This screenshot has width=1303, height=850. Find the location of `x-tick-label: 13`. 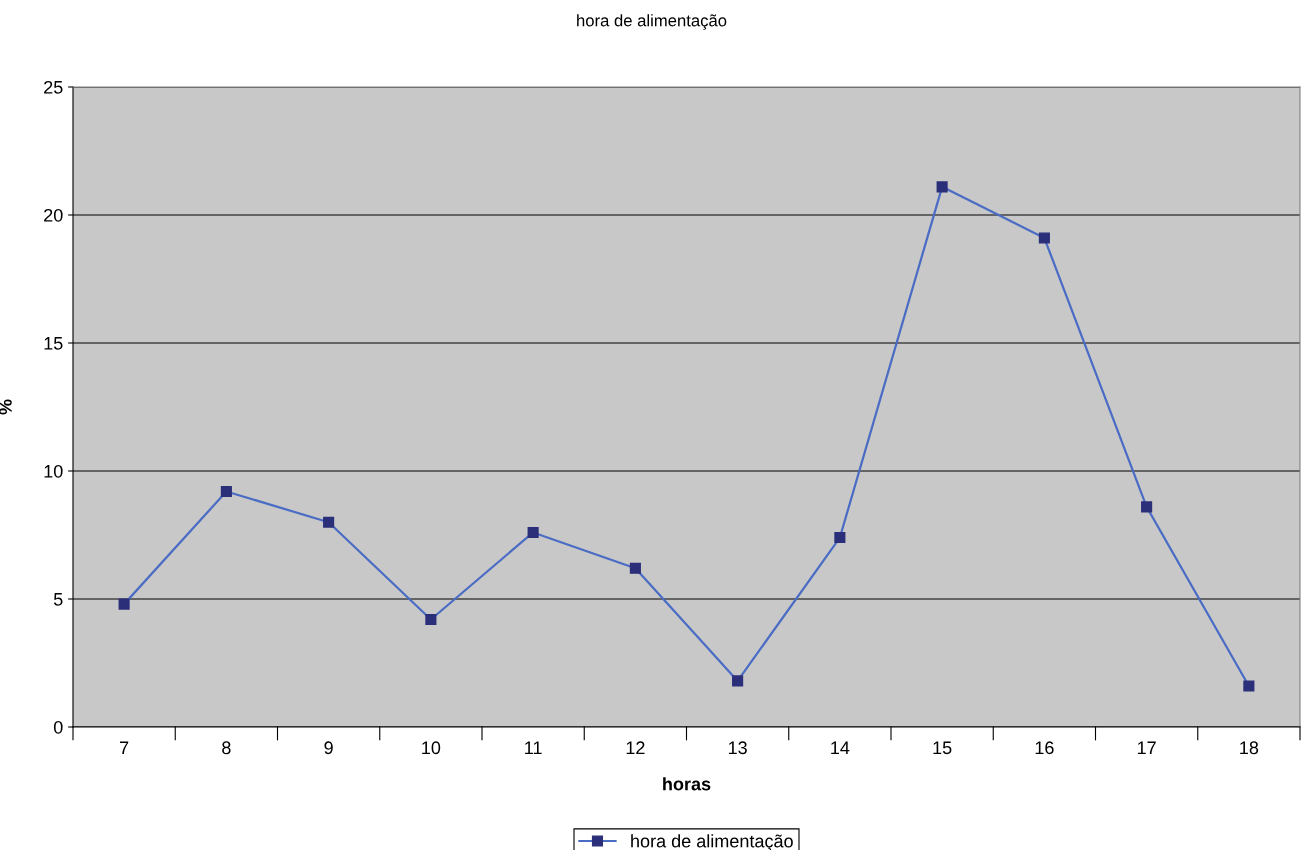

x-tick-label: 13 is located at coordinates (737, 748).